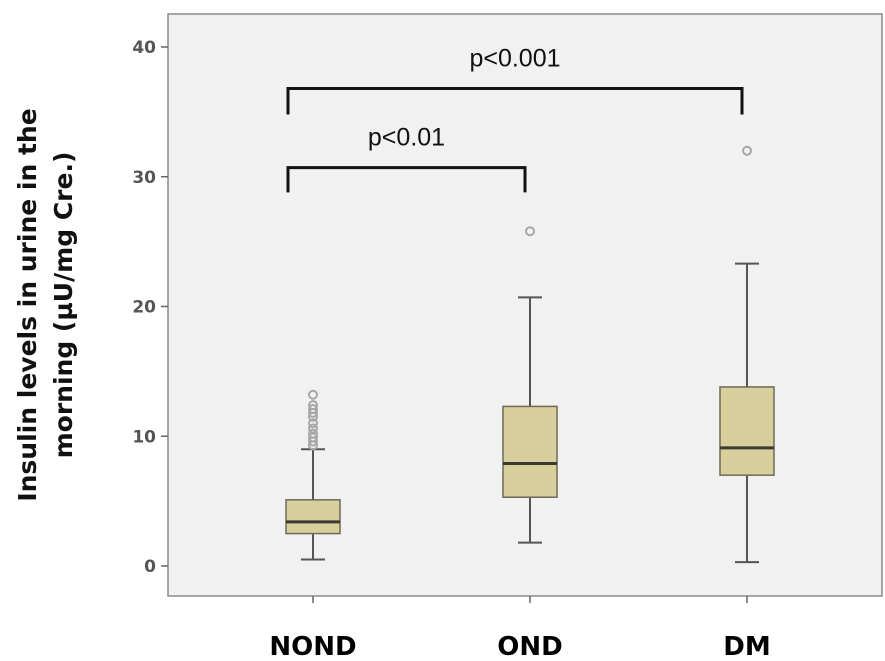 The width and height of the screenshot is (885, 661). Describe the element at coordinates (406, 138) in the screenshot. I see `significance-label: p<0.01` at that location.